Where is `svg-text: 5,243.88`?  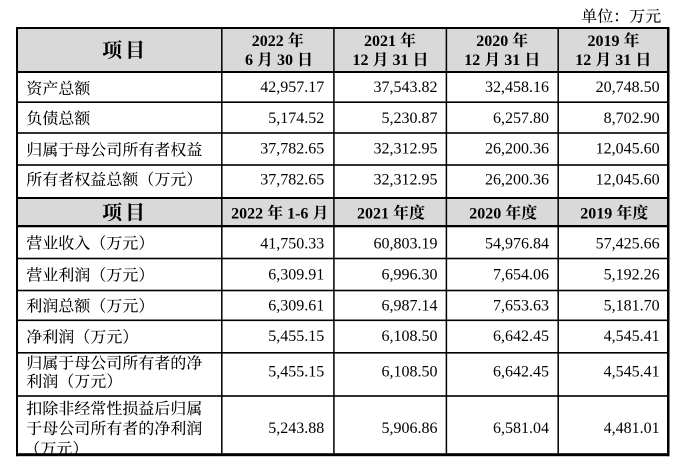
svg-text: 5,243.88 is located at coordinates (296, 428).